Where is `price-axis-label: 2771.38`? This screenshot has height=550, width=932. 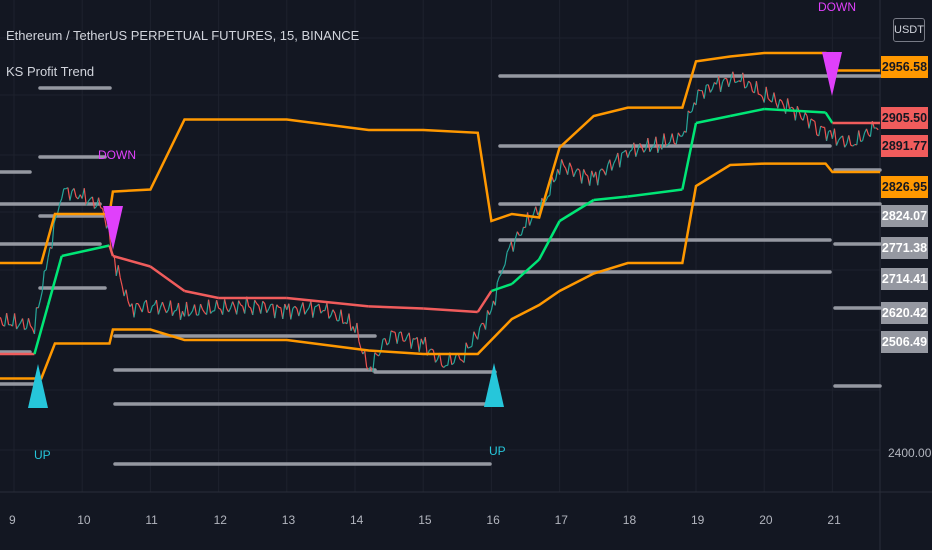
price-axis-label: 2771.38 is located at coordinates (904, 248).